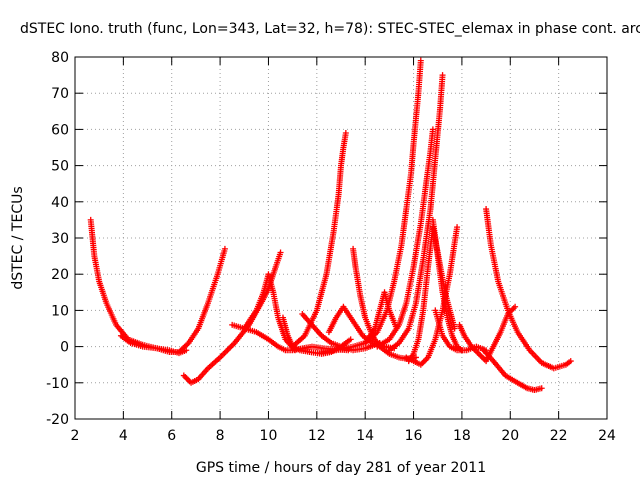 Image resolution: width=640 pixels, height=480 pixels. Describe the element at coordinates (60, 130) in the screenshot. I see `y-tick-label: 60` at that location.